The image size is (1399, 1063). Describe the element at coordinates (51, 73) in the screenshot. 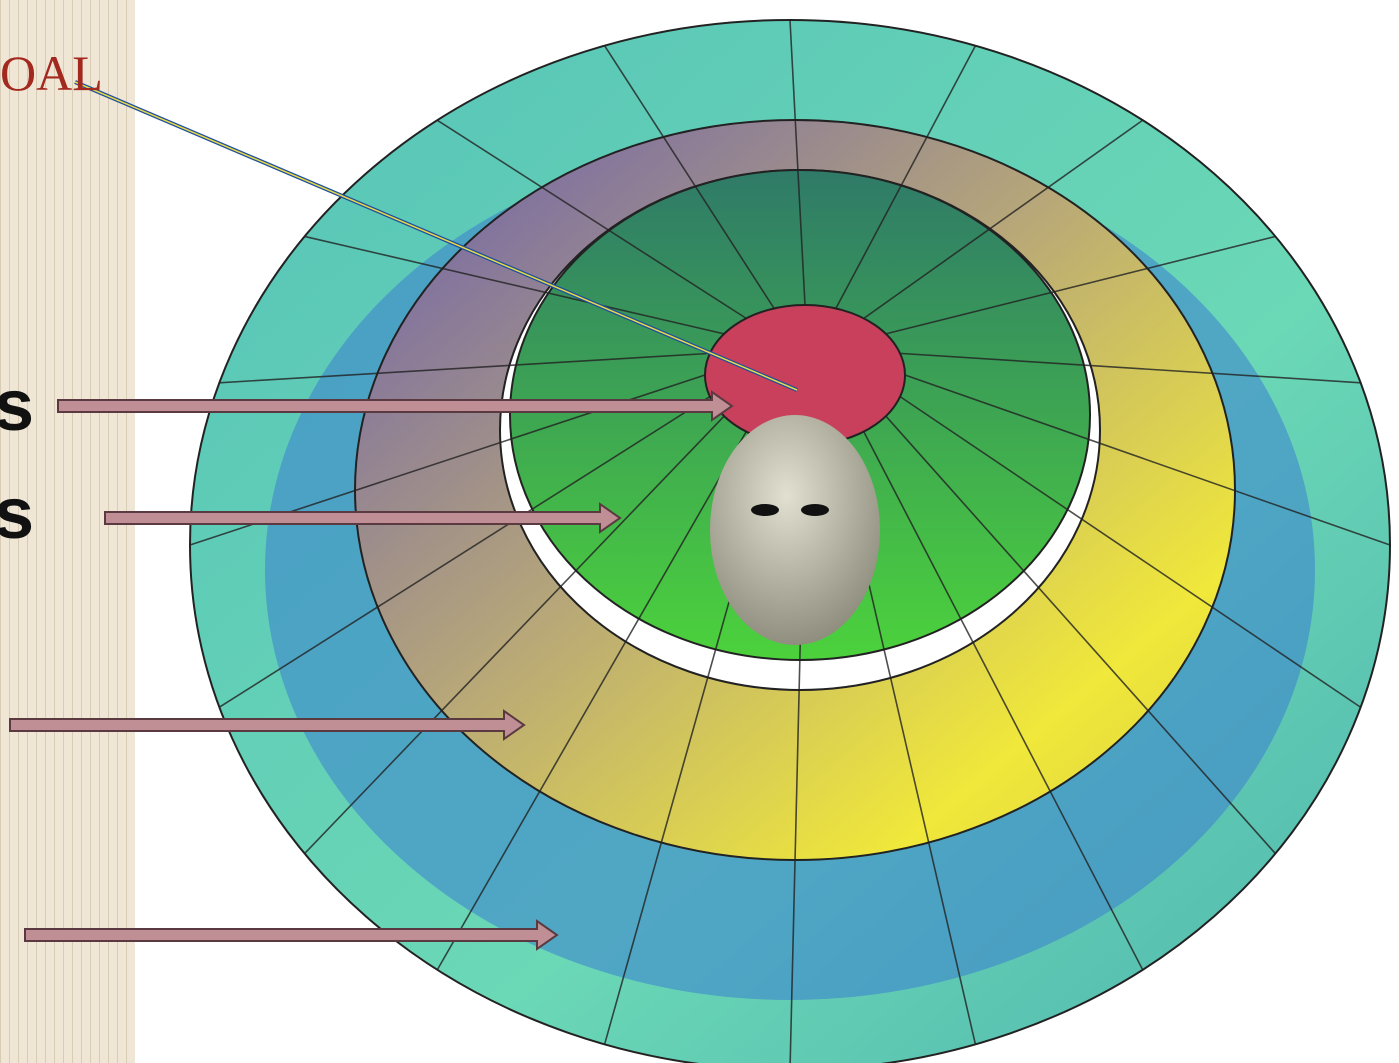

I see `goal-label: OAL` at that location.